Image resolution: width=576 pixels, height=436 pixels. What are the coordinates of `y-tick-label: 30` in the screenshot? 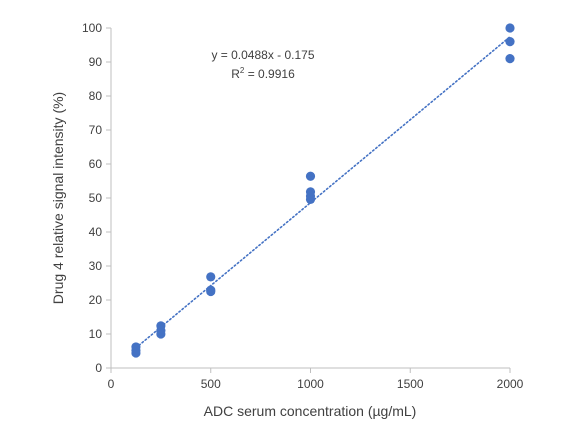 It's located at (96, 266).